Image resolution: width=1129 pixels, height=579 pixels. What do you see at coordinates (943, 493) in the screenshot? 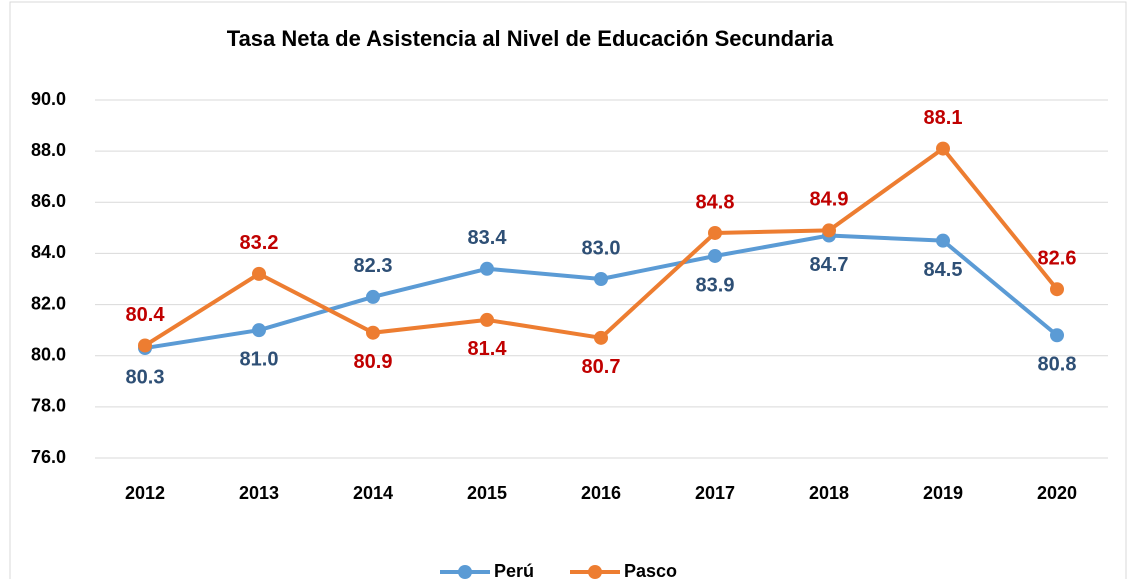
I see `x-tick-label: 2019` at bounding box center [943, 493].